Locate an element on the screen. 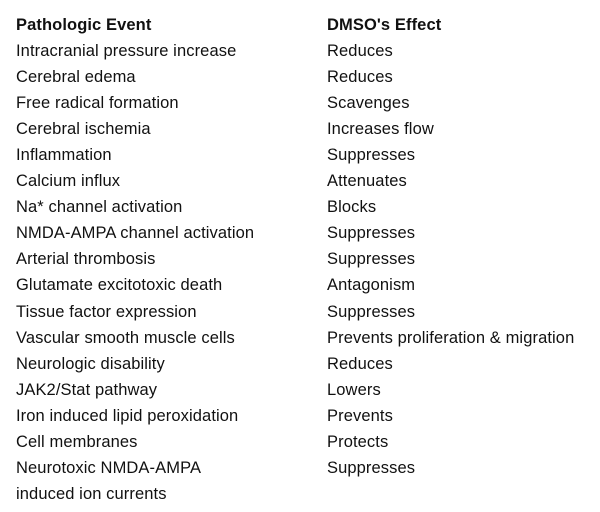 This screenshot has height=512, width=600. table-row: NMDA-AMPA channel activation Suppresses is located at coordinates (306, 234).